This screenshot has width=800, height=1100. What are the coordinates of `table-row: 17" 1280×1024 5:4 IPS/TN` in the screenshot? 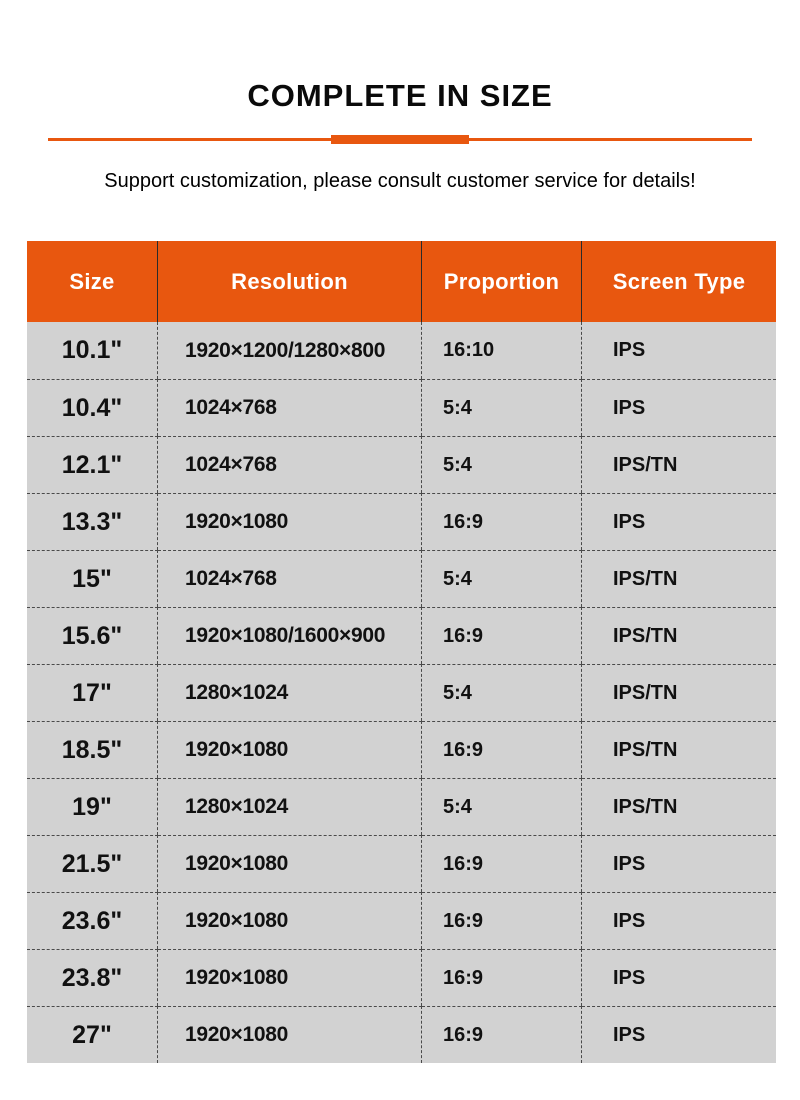 It's located at (401, 692).